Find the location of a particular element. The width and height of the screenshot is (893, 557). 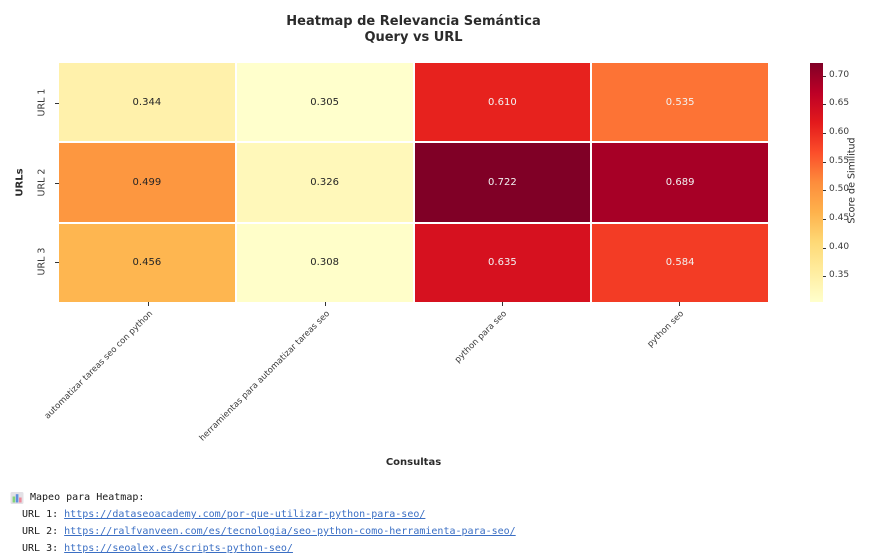

bar-chart-icon is located at coordinates (17, 497).